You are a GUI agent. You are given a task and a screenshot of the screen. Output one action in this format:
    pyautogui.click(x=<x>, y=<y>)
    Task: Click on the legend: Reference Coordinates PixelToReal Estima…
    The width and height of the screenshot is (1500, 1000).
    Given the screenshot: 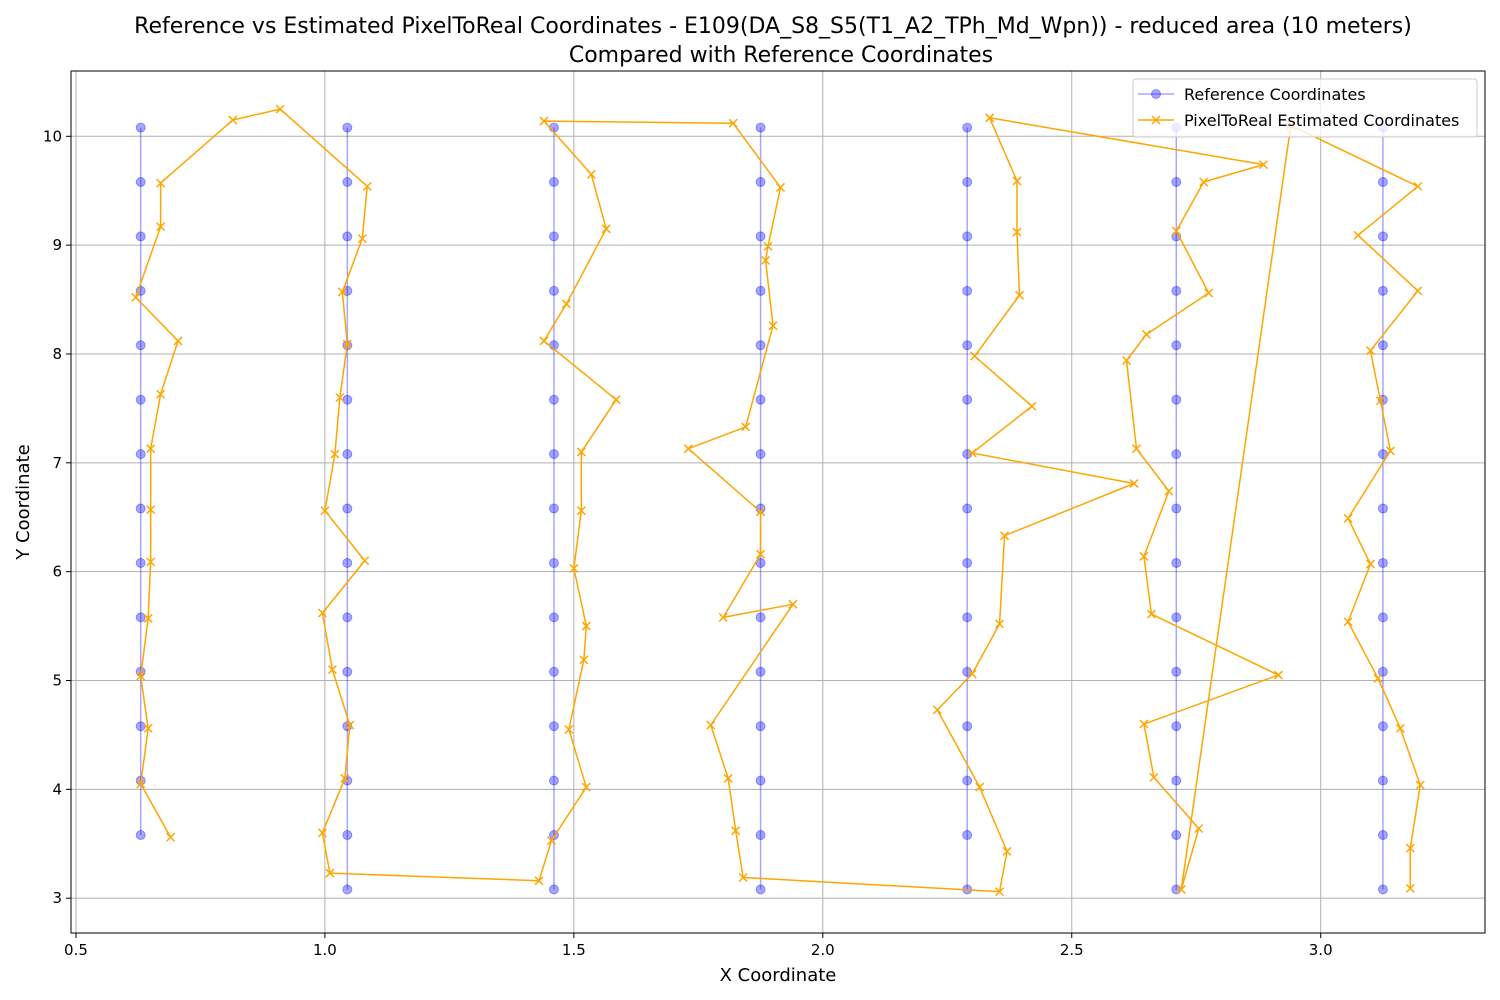 What is the action you would take?
    pyautogui.click(x=1305, y=108)
    